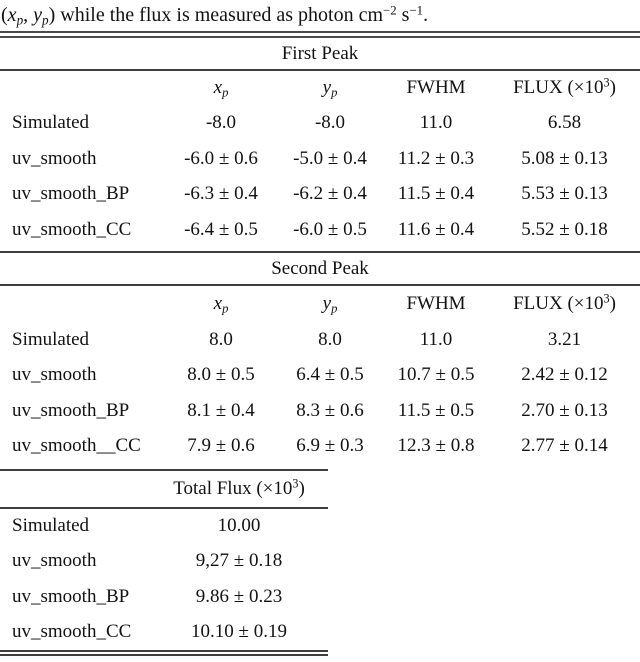  Describe the element at coordinates (221, 339) in the screenshot. I see `cell-xp: 8.0` at that location.